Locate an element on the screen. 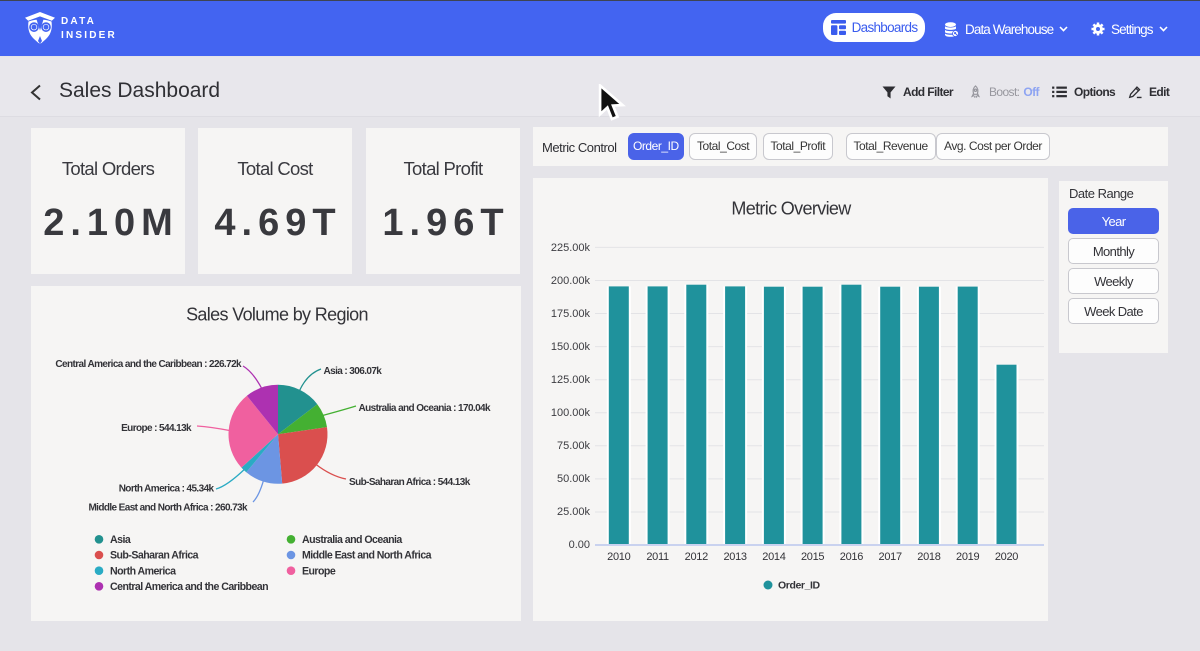  svg-text: Australia and Oceania is located at coordinates (352, 540).